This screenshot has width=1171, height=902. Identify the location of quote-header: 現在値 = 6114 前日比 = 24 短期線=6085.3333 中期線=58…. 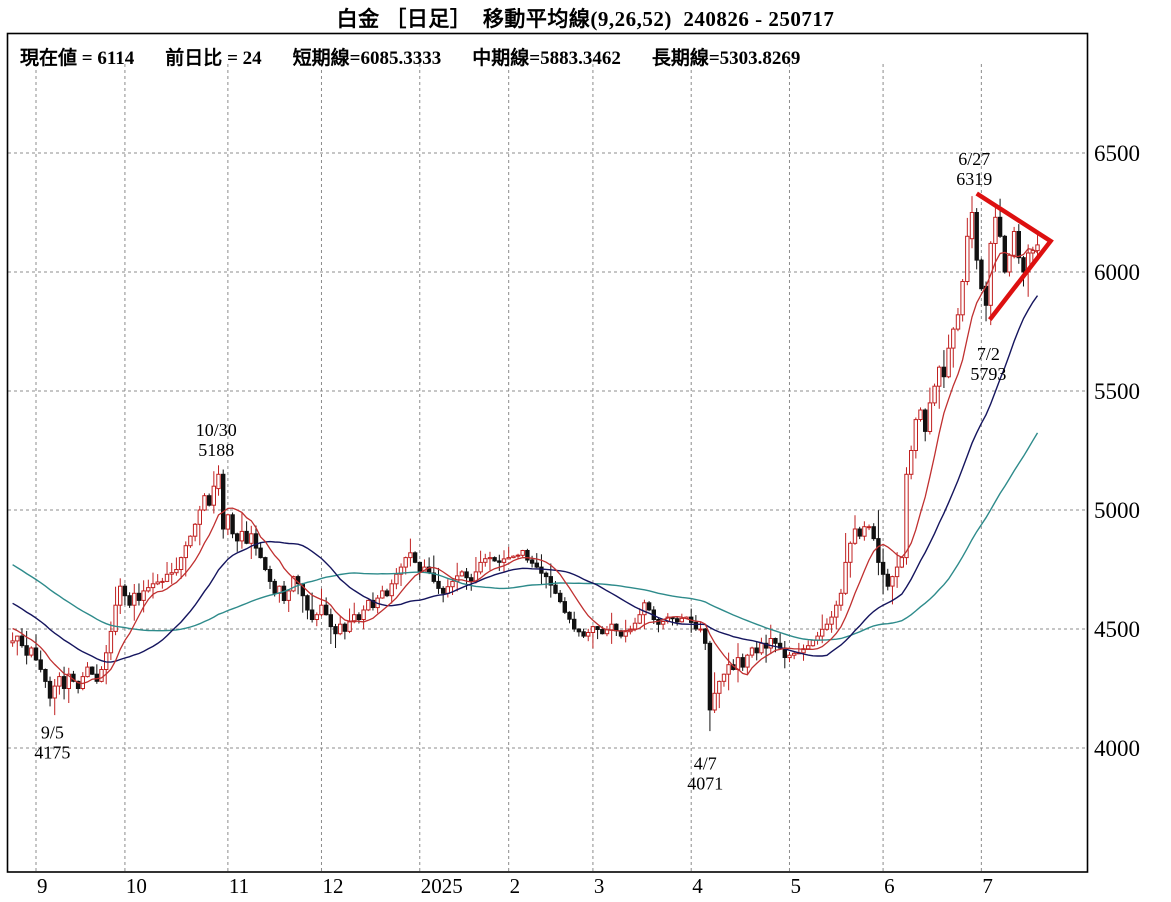
(550, 56).